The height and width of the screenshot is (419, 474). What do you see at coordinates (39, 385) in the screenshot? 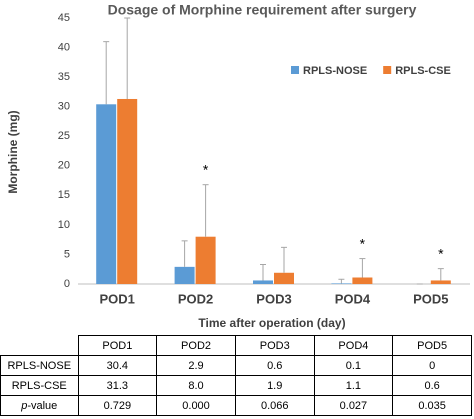
I see `row-label: RPLS-CSE` at bounding box center [39, 385].